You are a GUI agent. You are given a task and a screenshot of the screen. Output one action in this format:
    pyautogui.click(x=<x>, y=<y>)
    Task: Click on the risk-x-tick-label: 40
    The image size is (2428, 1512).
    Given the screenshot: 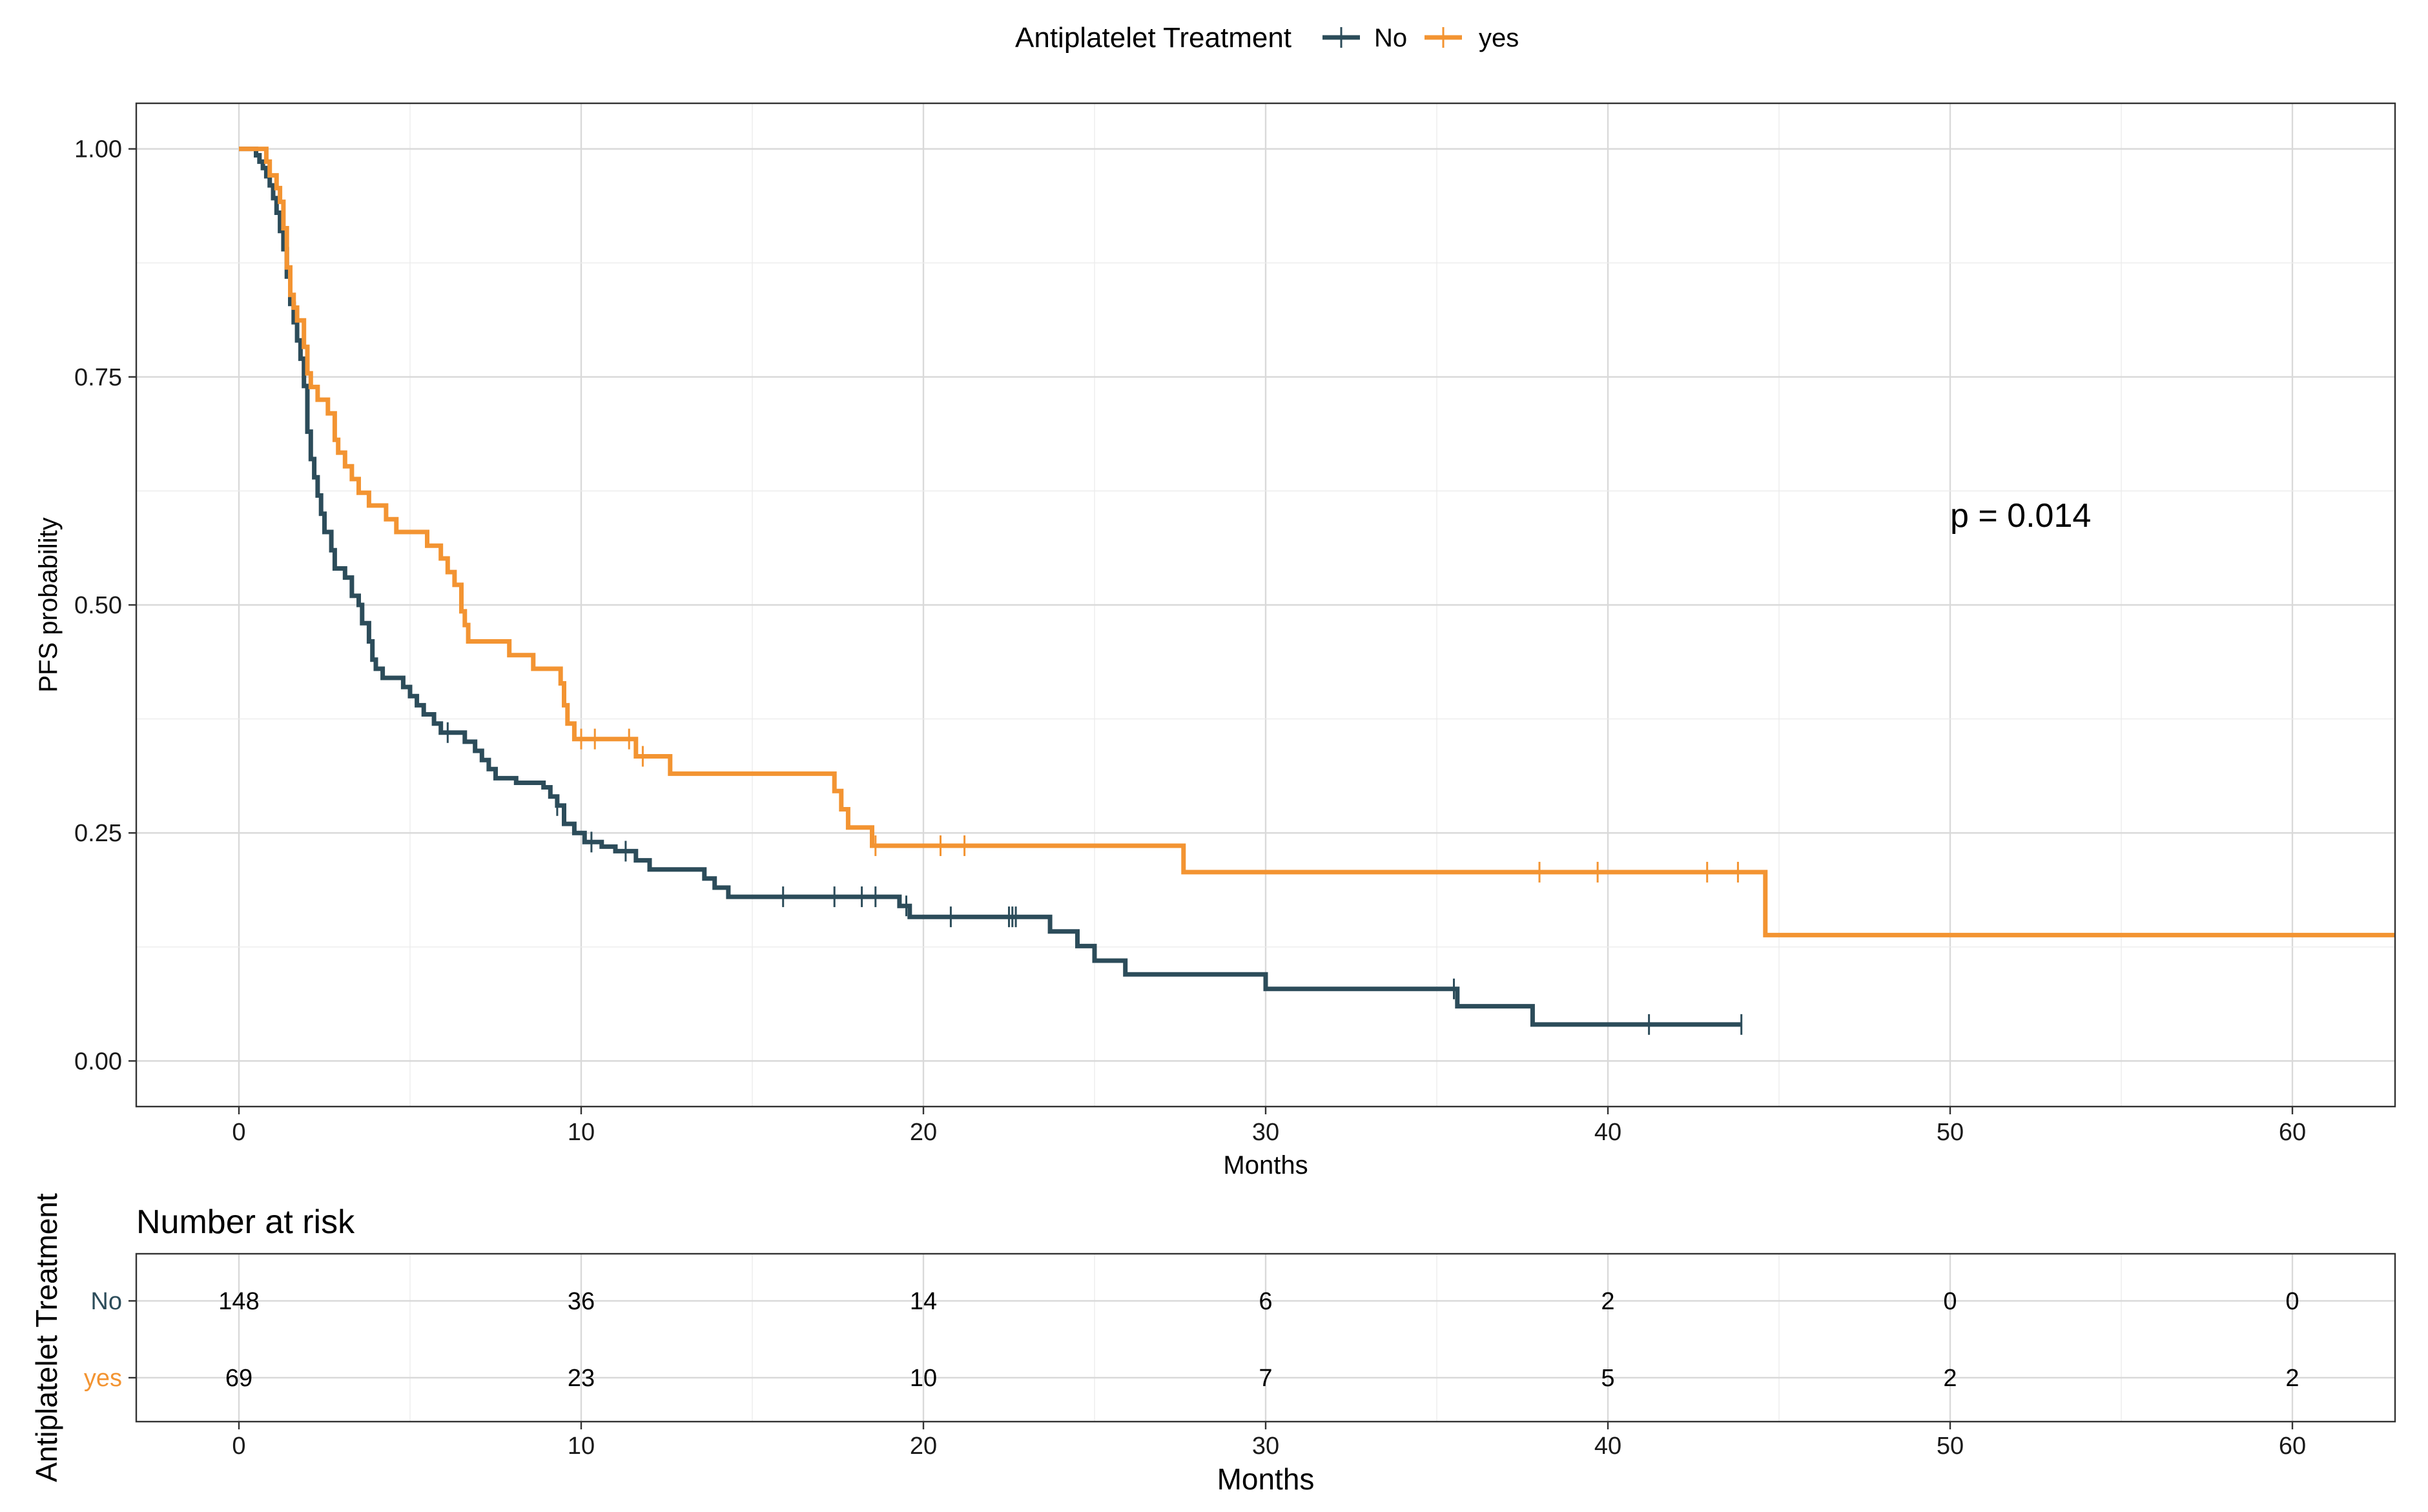 What is the action you would take?
    pyautogui.click(x=1607, y=1446)
    